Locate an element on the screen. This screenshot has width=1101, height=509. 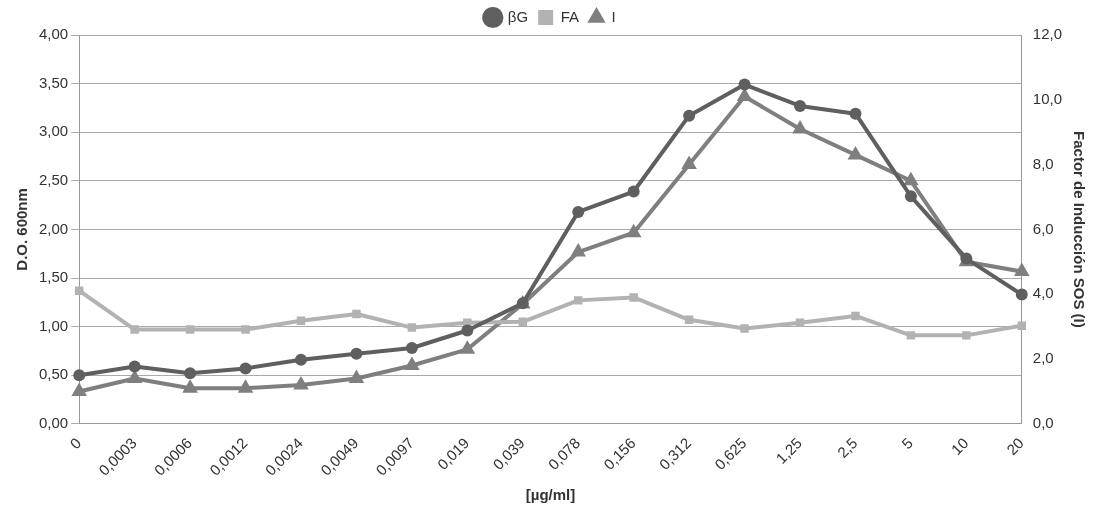
y2-tick-label: 8,0 is located at coordinates (1043, 163).